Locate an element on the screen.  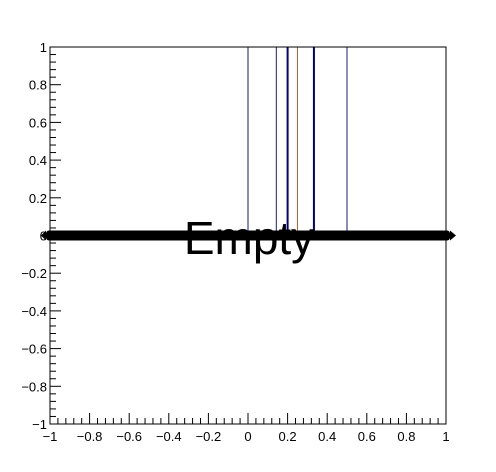
x-tick-label: −0.4 is located at coordinates (169, 436).